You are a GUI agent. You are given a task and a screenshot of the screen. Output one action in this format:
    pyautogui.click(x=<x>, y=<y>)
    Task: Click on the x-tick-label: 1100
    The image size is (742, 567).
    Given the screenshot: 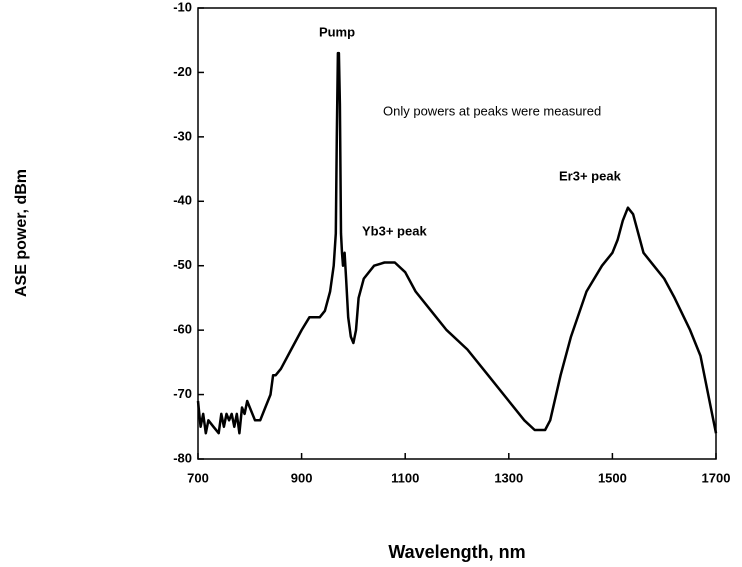 What is the action you would take?
    pyautogui.click(x=405, y=477)
    